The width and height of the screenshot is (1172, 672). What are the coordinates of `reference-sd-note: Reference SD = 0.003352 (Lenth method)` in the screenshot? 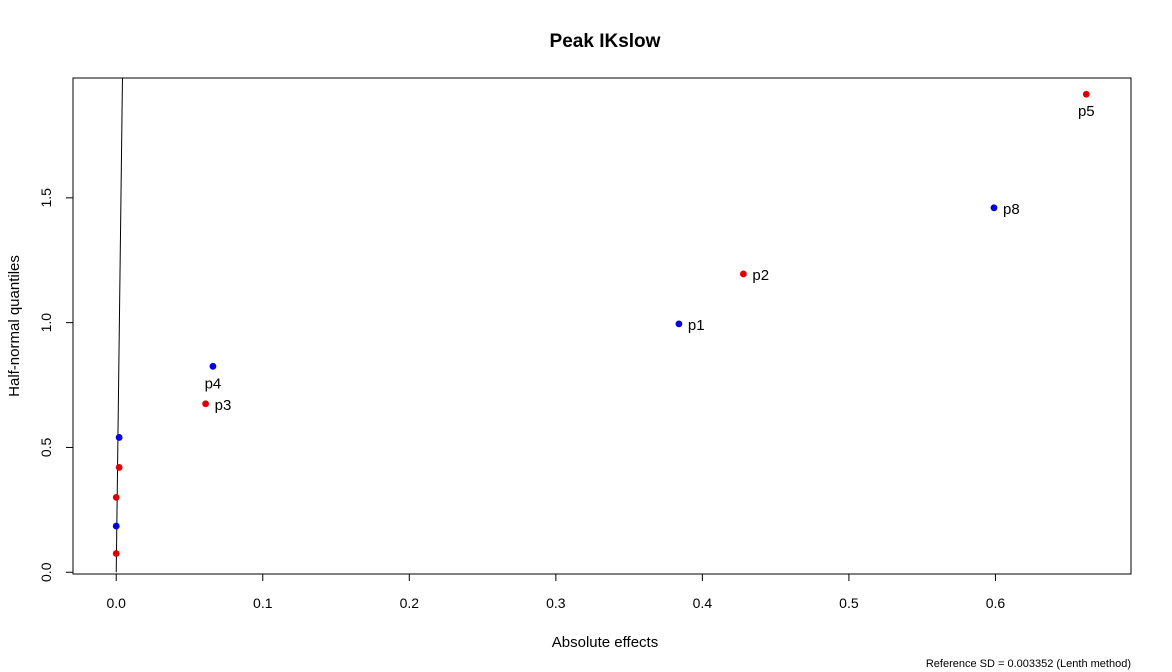 It's located at (1028, 664).